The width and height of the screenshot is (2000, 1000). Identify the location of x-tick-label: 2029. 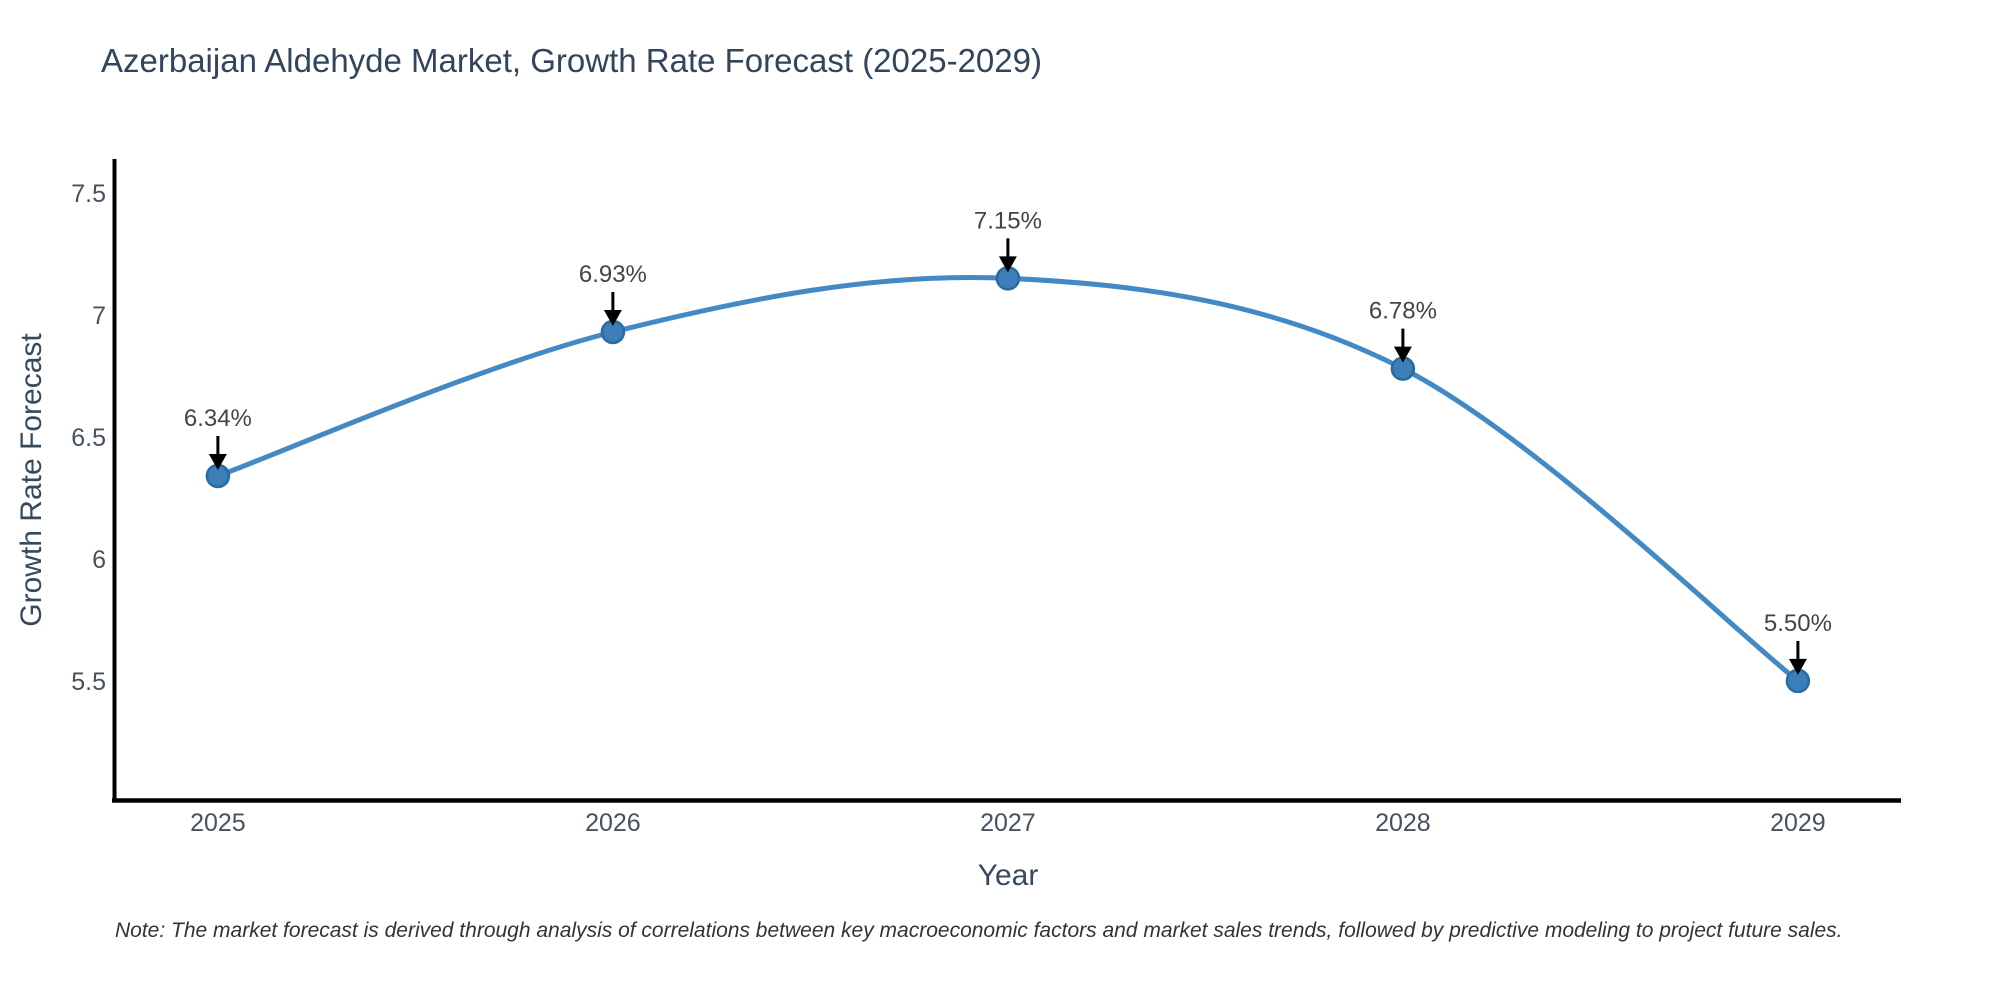
(1798, 823).